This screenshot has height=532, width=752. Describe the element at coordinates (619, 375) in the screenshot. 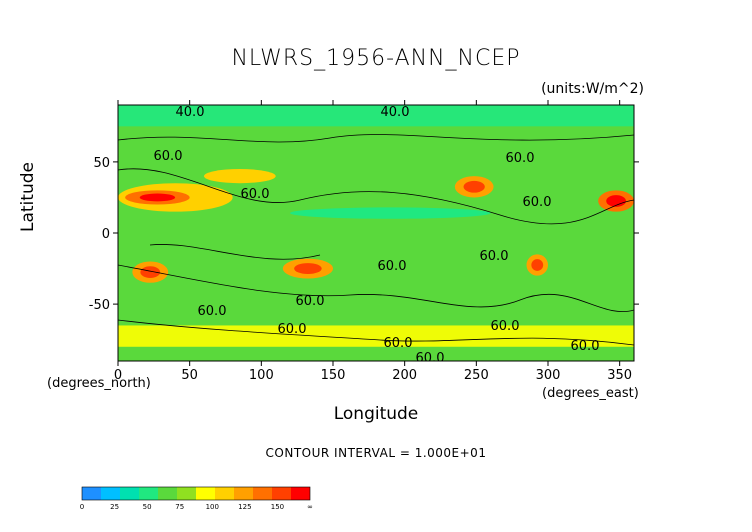

I see `x-tick-label-7: 350` at that location.